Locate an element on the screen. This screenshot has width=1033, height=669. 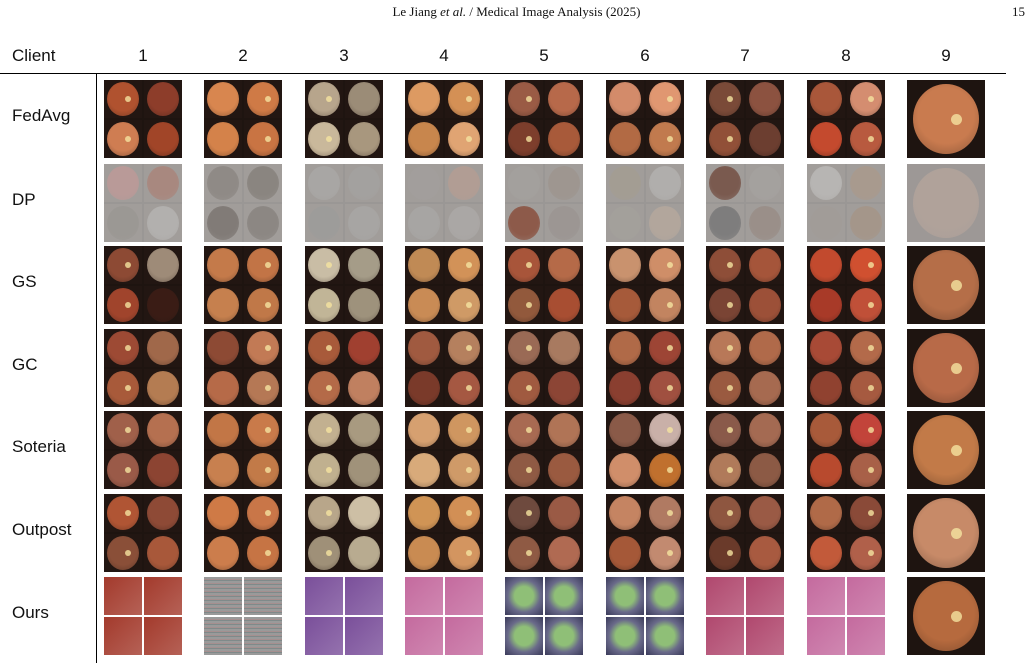
method-label-ours: Ours is located at coordinates (30, 612).